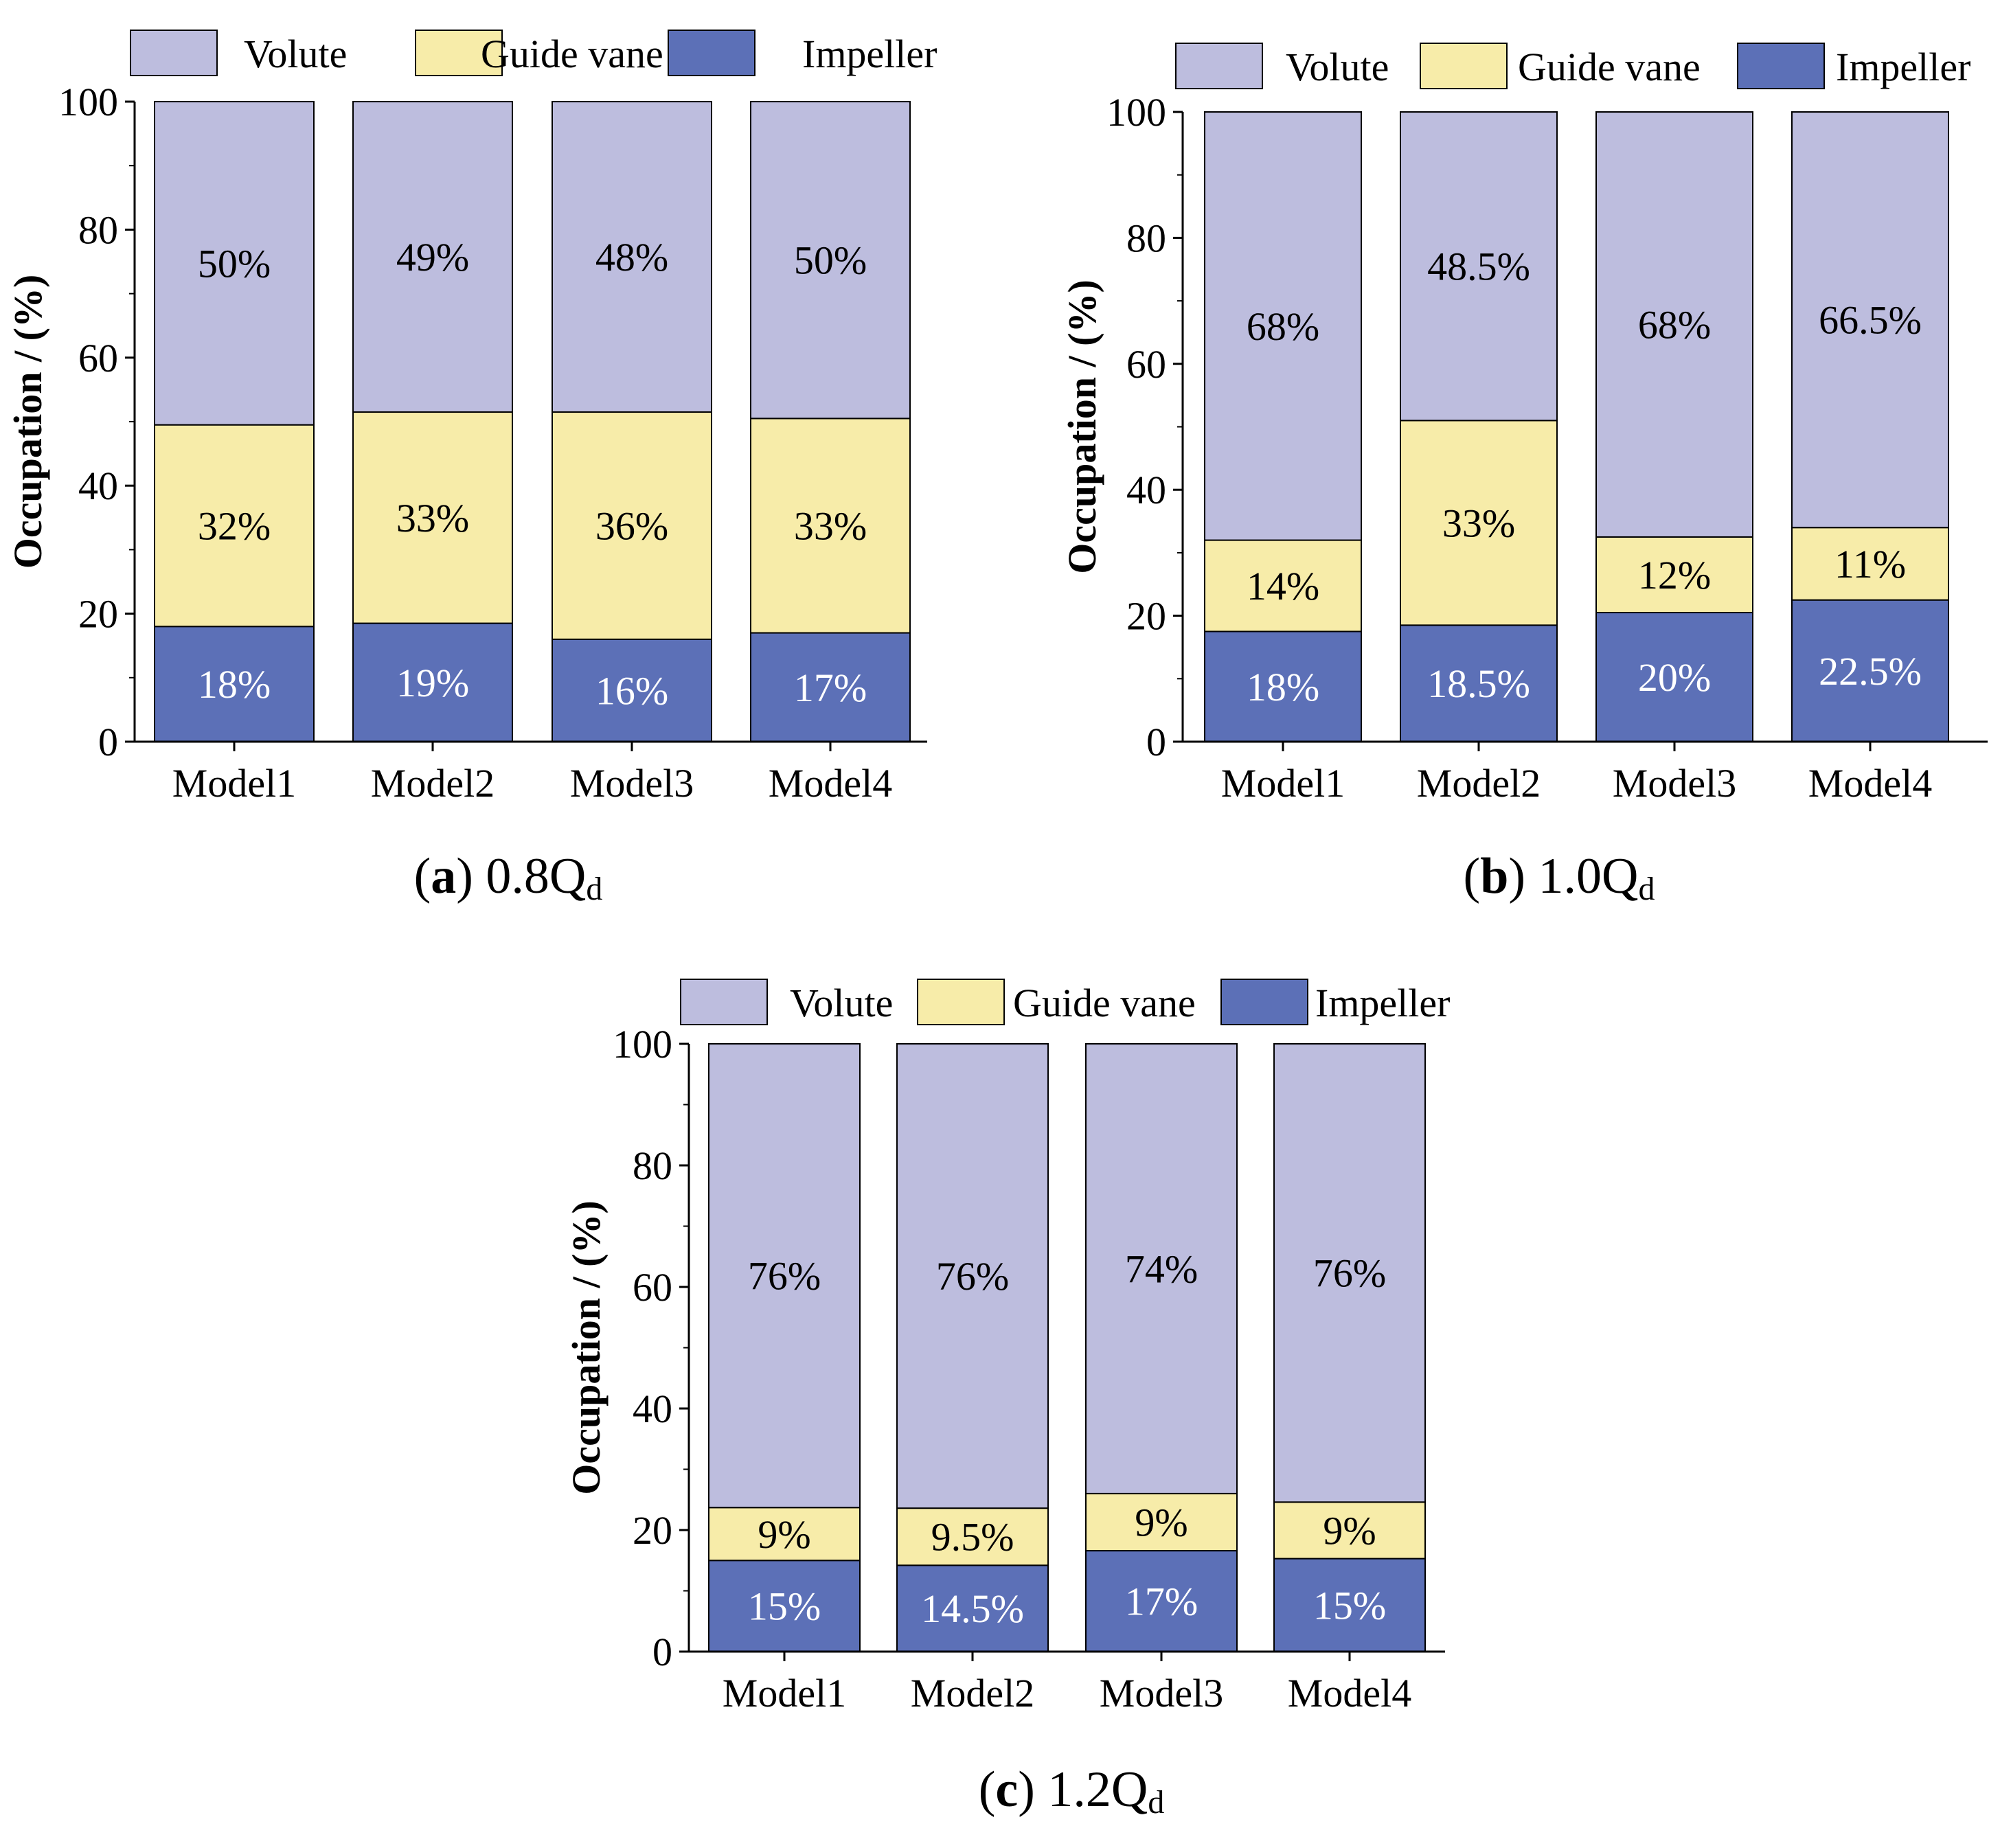  Describe the element at coordinates (1283, 585) in the screenshot. I see `bar-guide-vane-model1` at that location.